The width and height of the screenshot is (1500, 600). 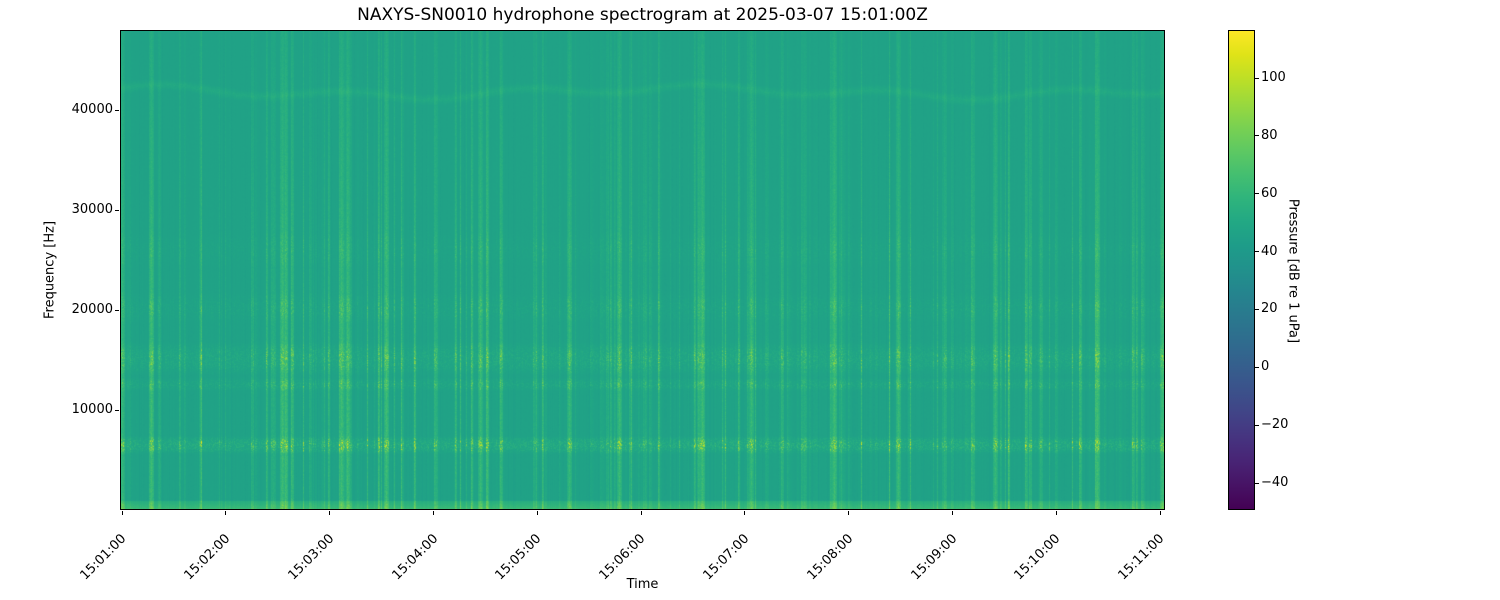 What do you see at coordinates (1275, 483) in the screenshot?
I see `colorbar-tick-label: −40` at bounding box center [1275, 483].